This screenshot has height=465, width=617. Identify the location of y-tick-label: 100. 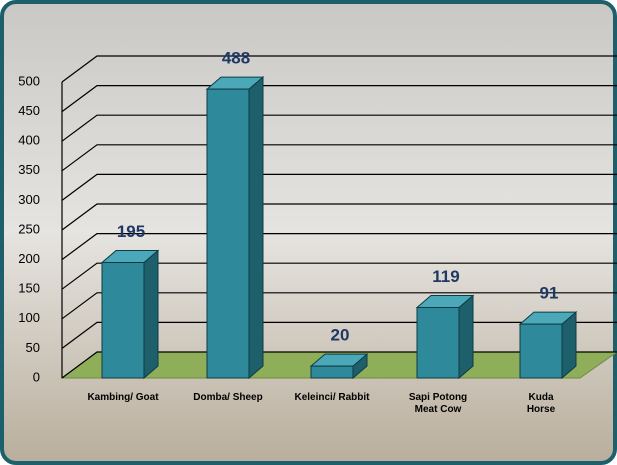
(29, 317).